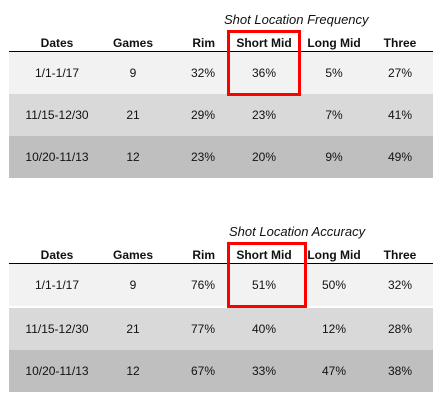  Describe the element at coordinates (221, 232) in the screenshot. I see `table-title: Shot Location Accuracy` at that location.